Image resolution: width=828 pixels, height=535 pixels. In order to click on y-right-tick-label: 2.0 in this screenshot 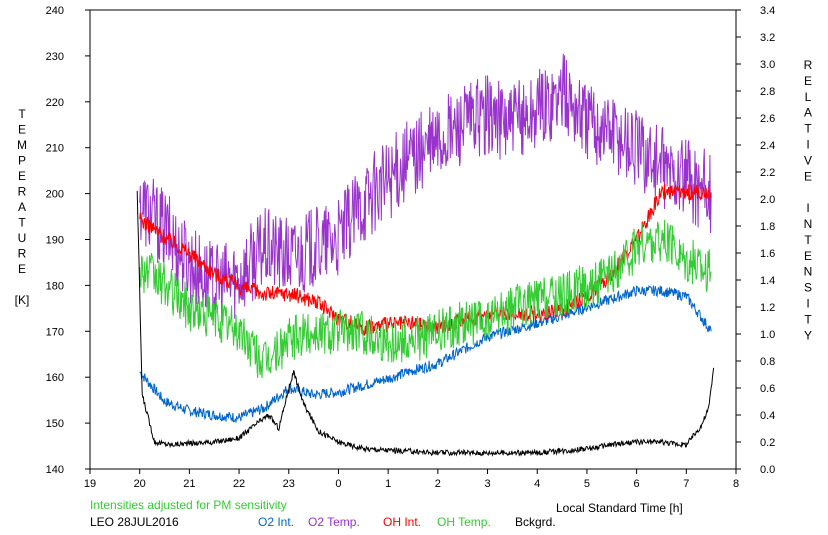, I will do `click(767, 200)`.